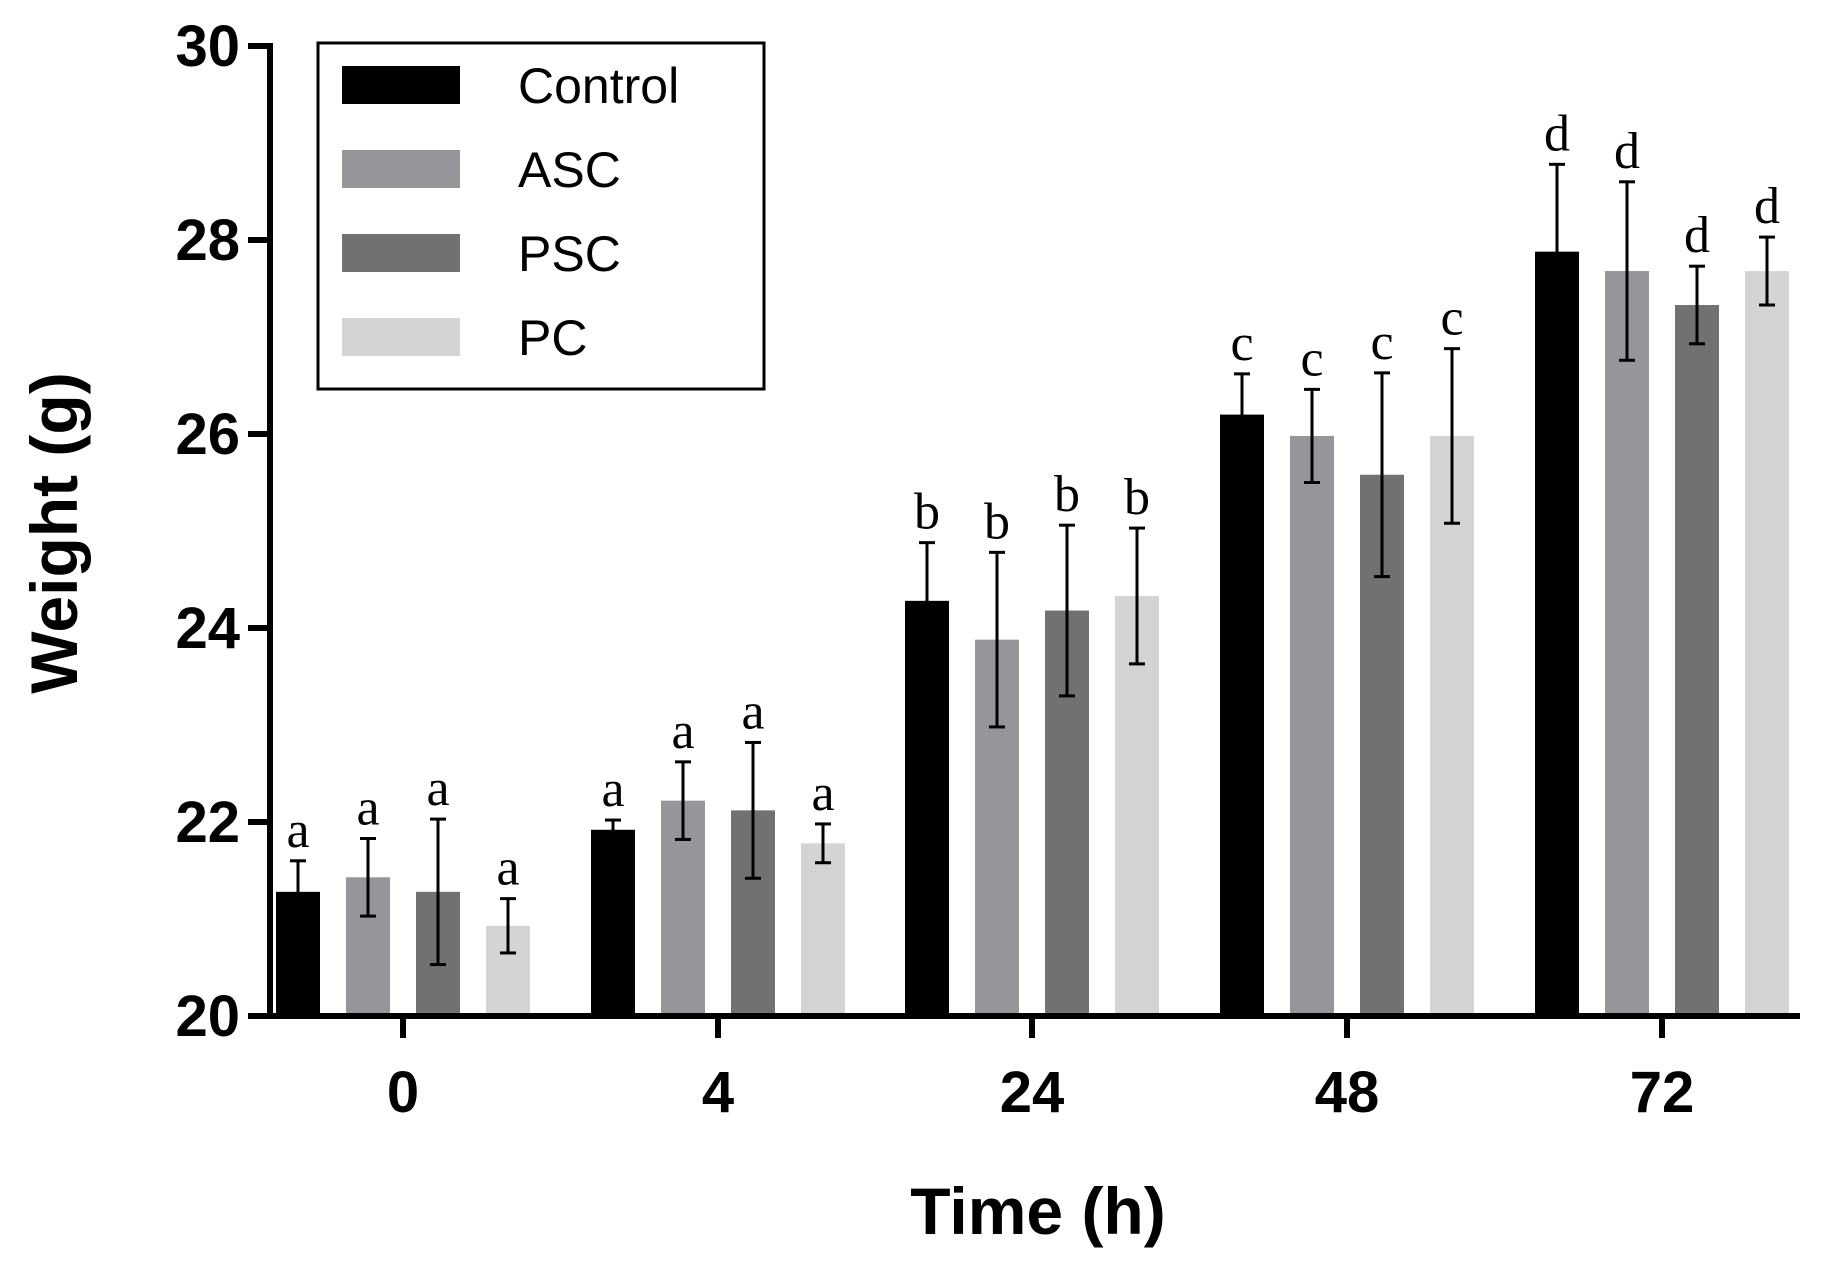  I want to click on significance-letter-control-24: b, so click(927, 512).